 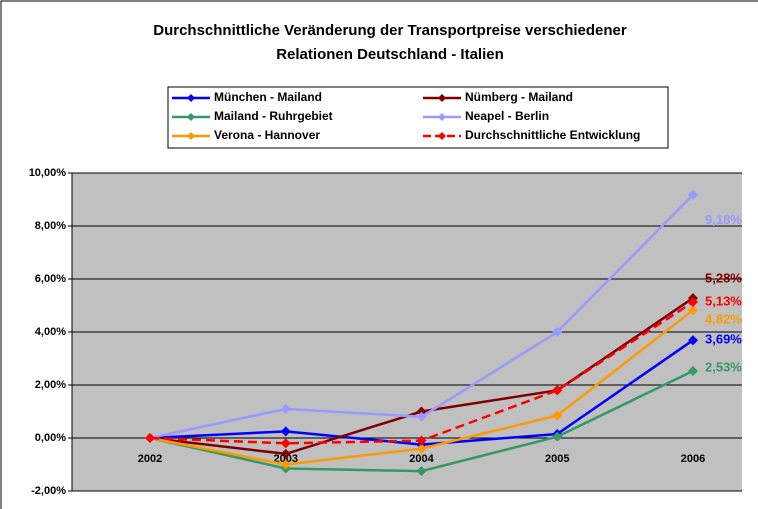 What do you see at coordinates (723, 278) in the screenshot?
I see `data-label: 5,28%` at bounding box center [723, 278].